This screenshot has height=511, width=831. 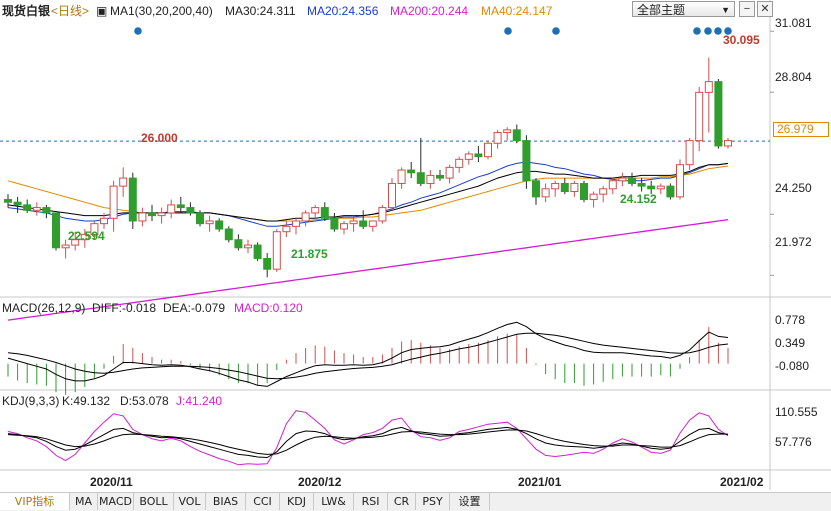 What do you see at coordinates (793, 442) in the screenshot?
I see `kdj-axis-label: 57.776` at bounding box center [793, 442].